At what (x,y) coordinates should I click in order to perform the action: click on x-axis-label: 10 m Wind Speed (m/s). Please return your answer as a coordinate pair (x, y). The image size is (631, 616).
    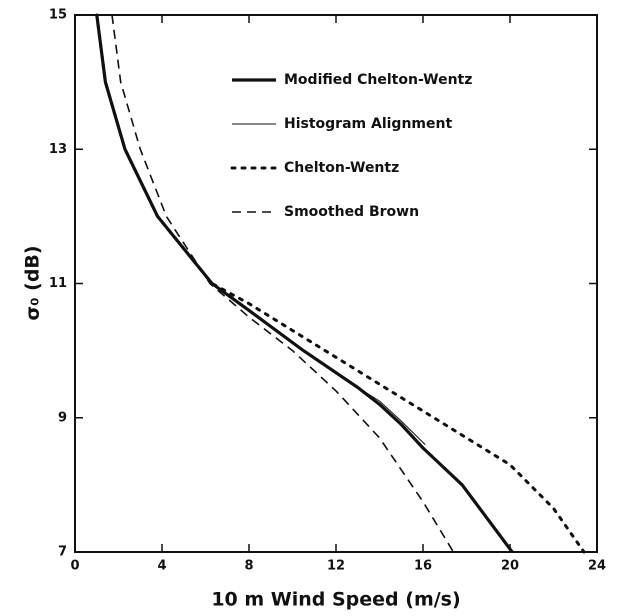
    Looking at the image, I should click on (335, 600).